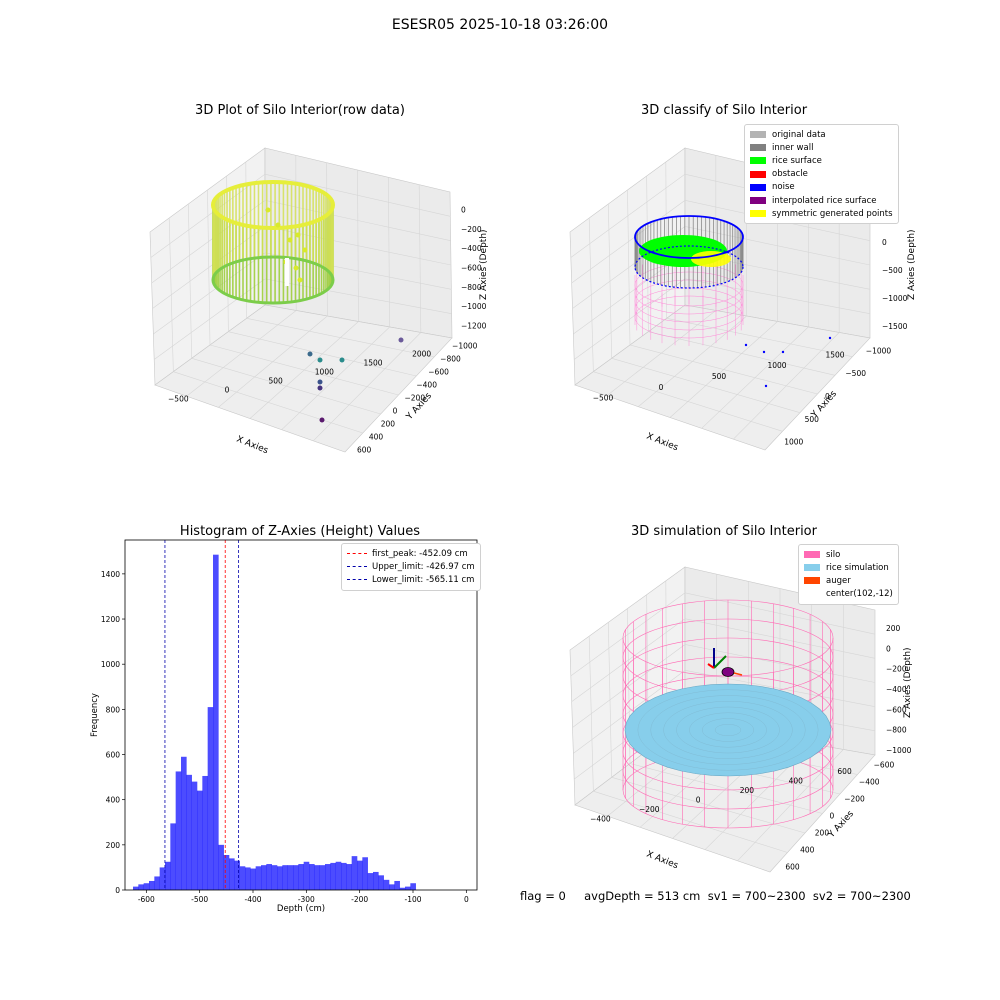 The height and width of the screenshot is (1000, 1000). Describe the element at coordinates (421, 354) in the screenshot. I see `x-tick-label: 2000` at that location.